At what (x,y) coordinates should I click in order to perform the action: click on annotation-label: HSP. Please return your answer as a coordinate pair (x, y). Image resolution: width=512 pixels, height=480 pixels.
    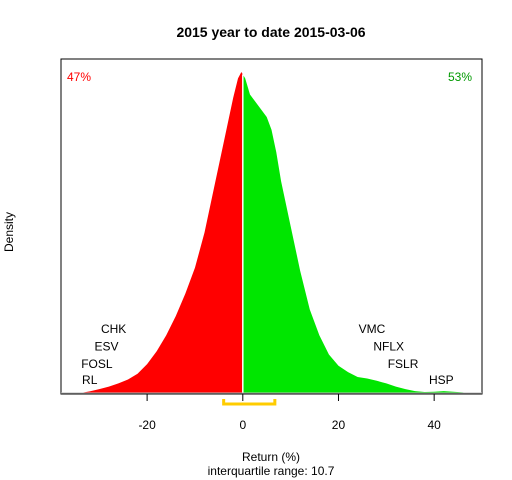
    Looking at the image, I should click on (441, 380).